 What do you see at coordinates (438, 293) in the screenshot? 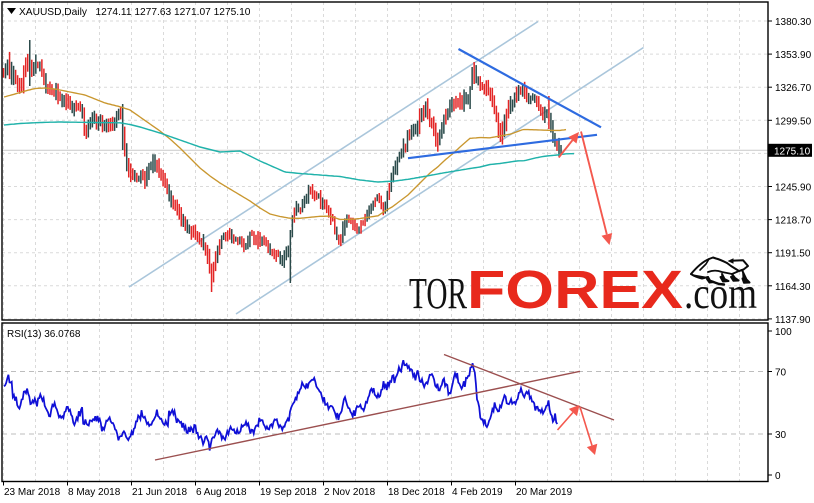
I see `svg-text: TOR` at bounding box center [438, 293].